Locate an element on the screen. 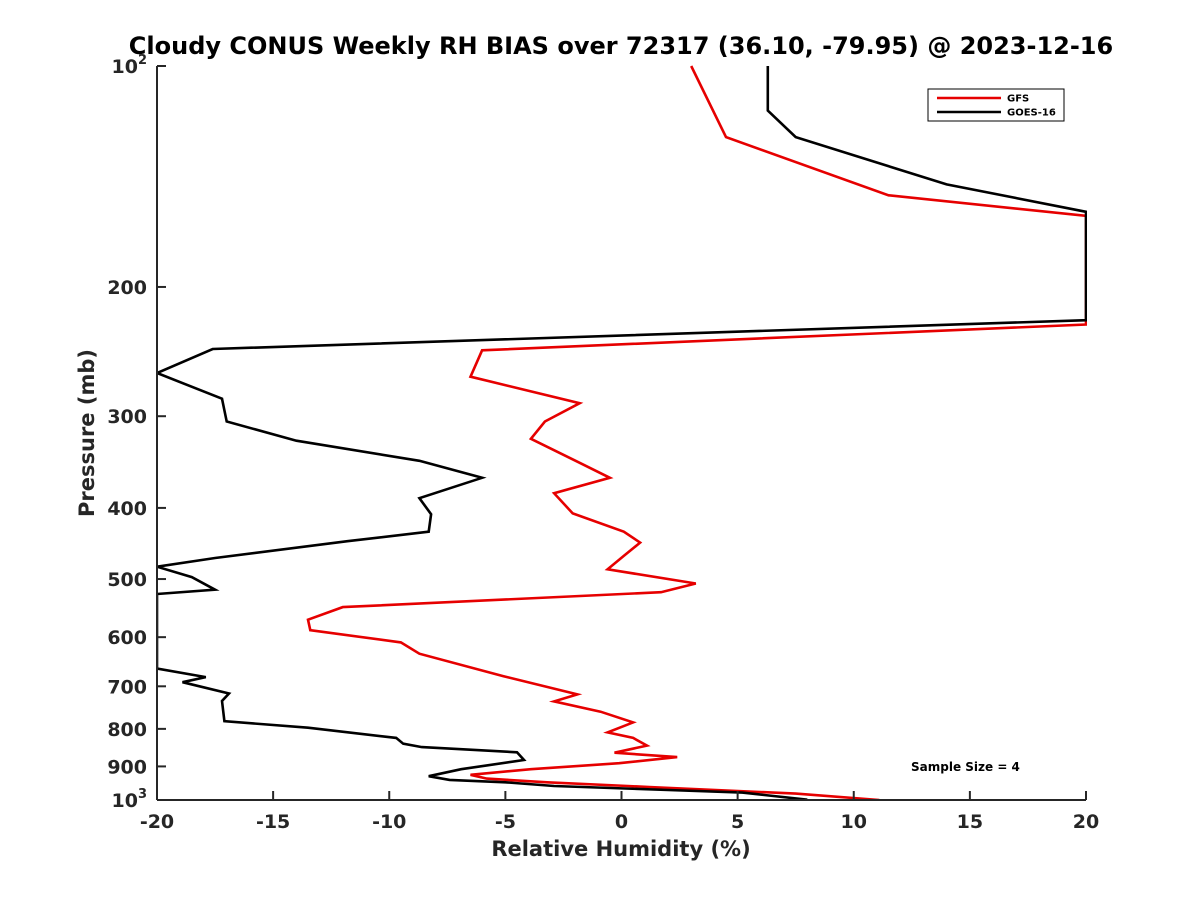  legend-box is located at coordinates (996, 105).